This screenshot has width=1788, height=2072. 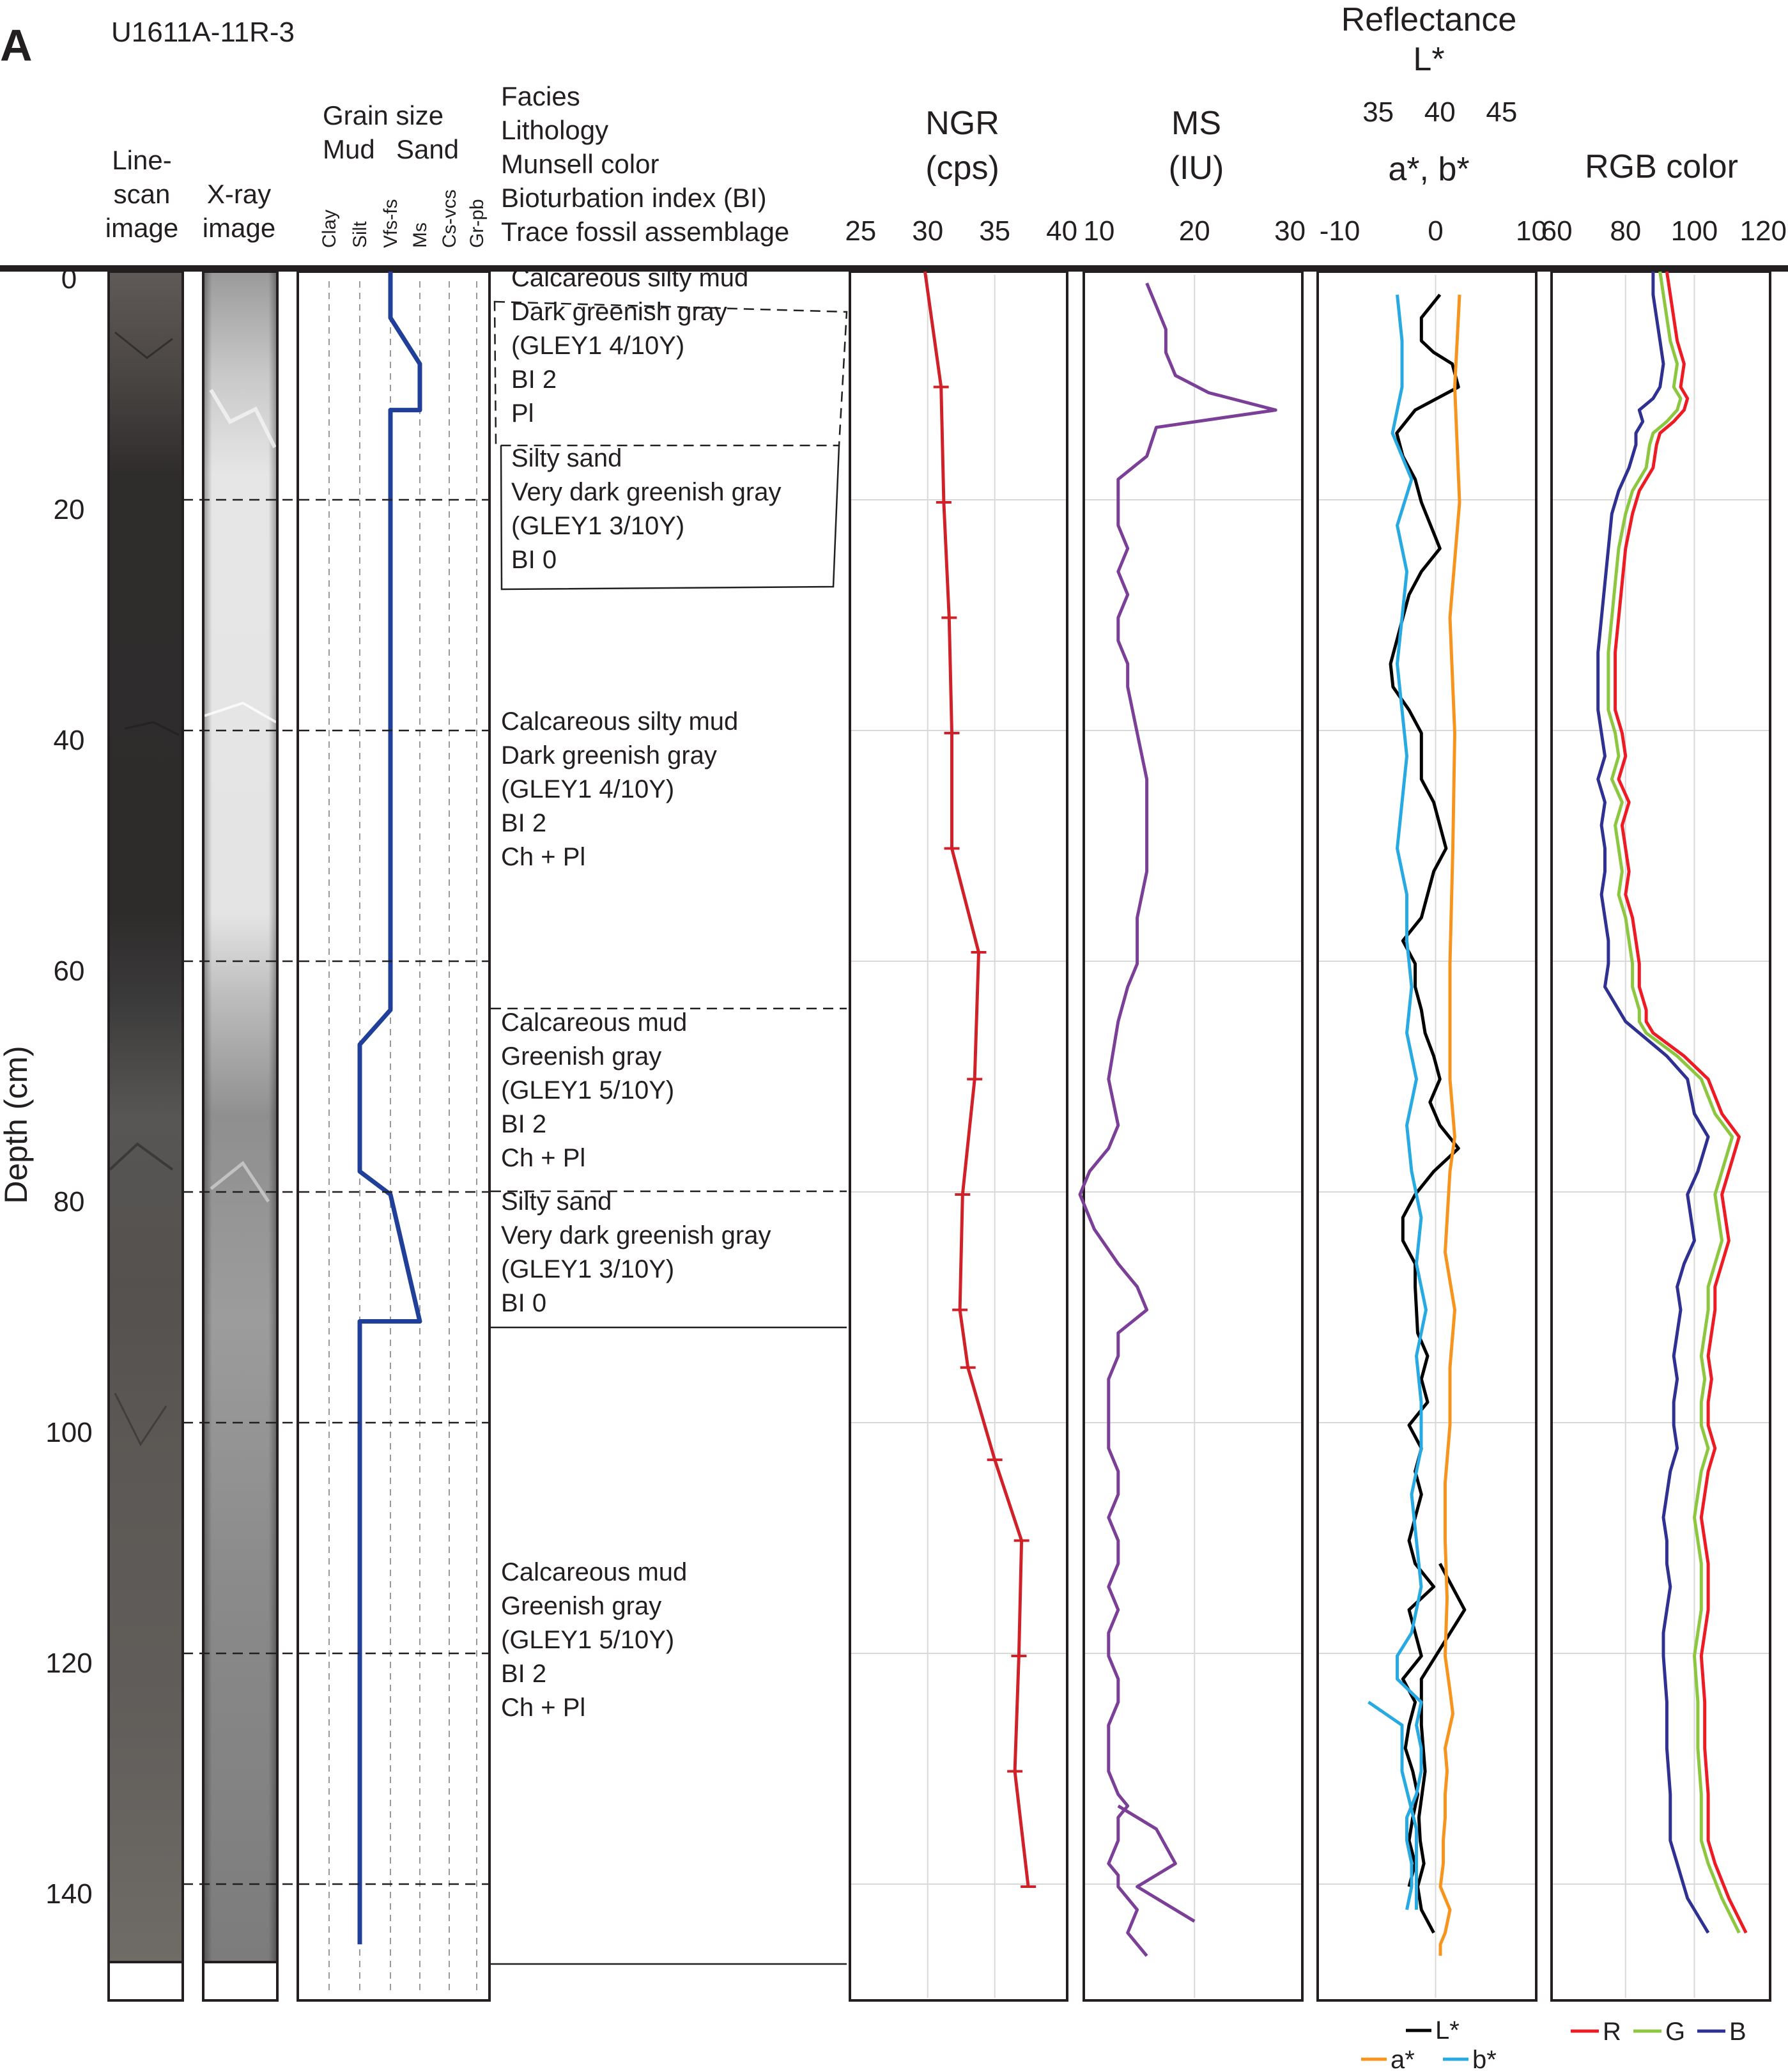 I want to click on ngr-tick-40: 40, so click(x=1061, y=231).